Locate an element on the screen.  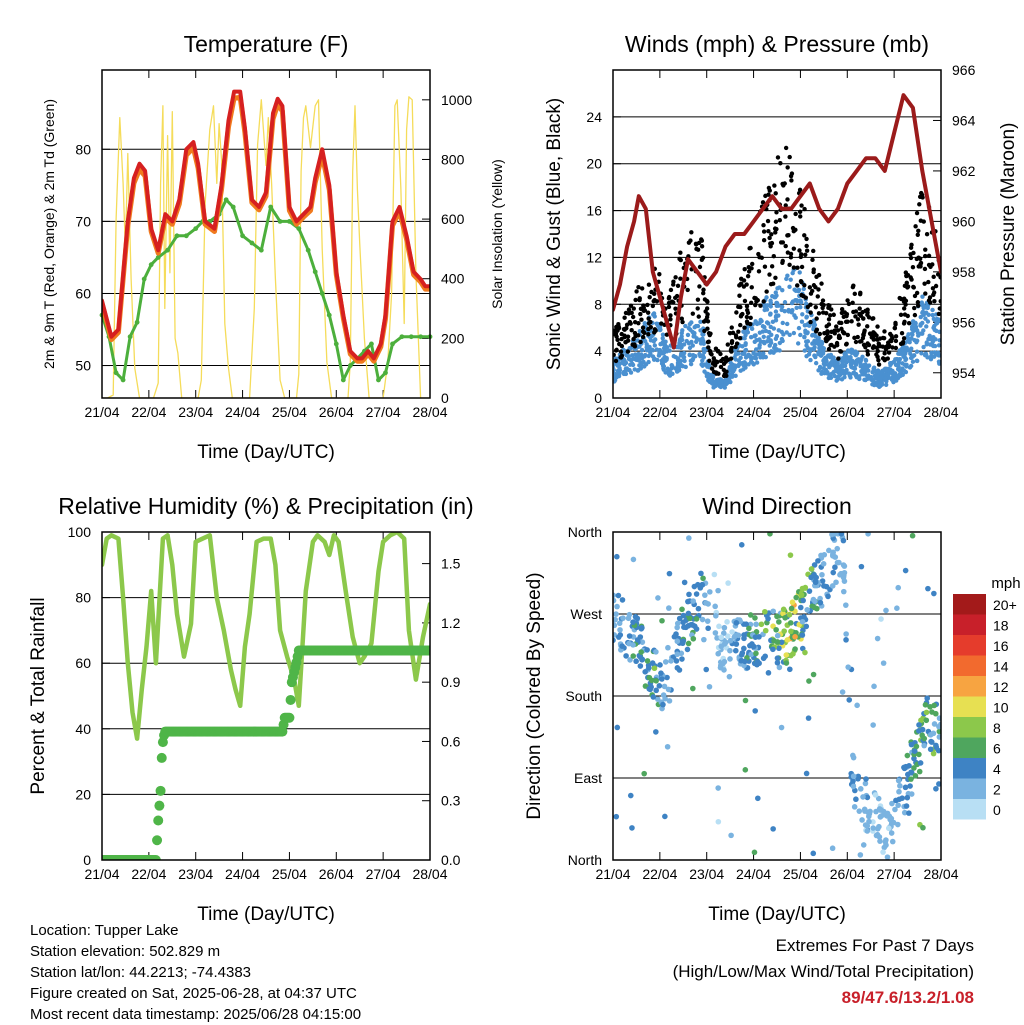
y-tick-label: 24 is located at coordinates (594, 117).